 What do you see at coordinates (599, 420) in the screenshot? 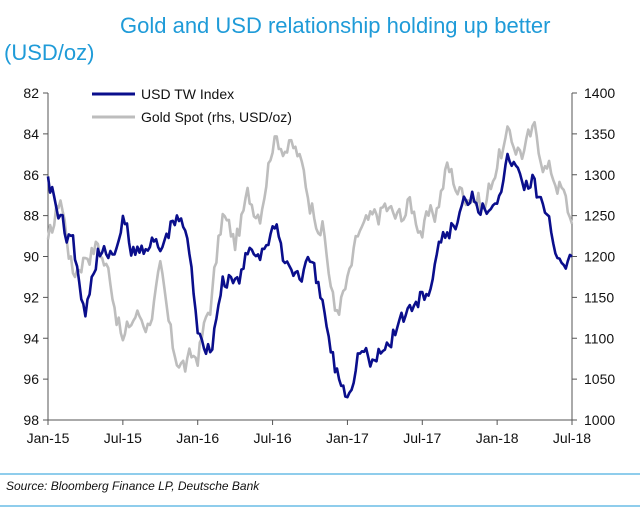
I see `right-tick-label: 1000` at bounding box center [599, 420].